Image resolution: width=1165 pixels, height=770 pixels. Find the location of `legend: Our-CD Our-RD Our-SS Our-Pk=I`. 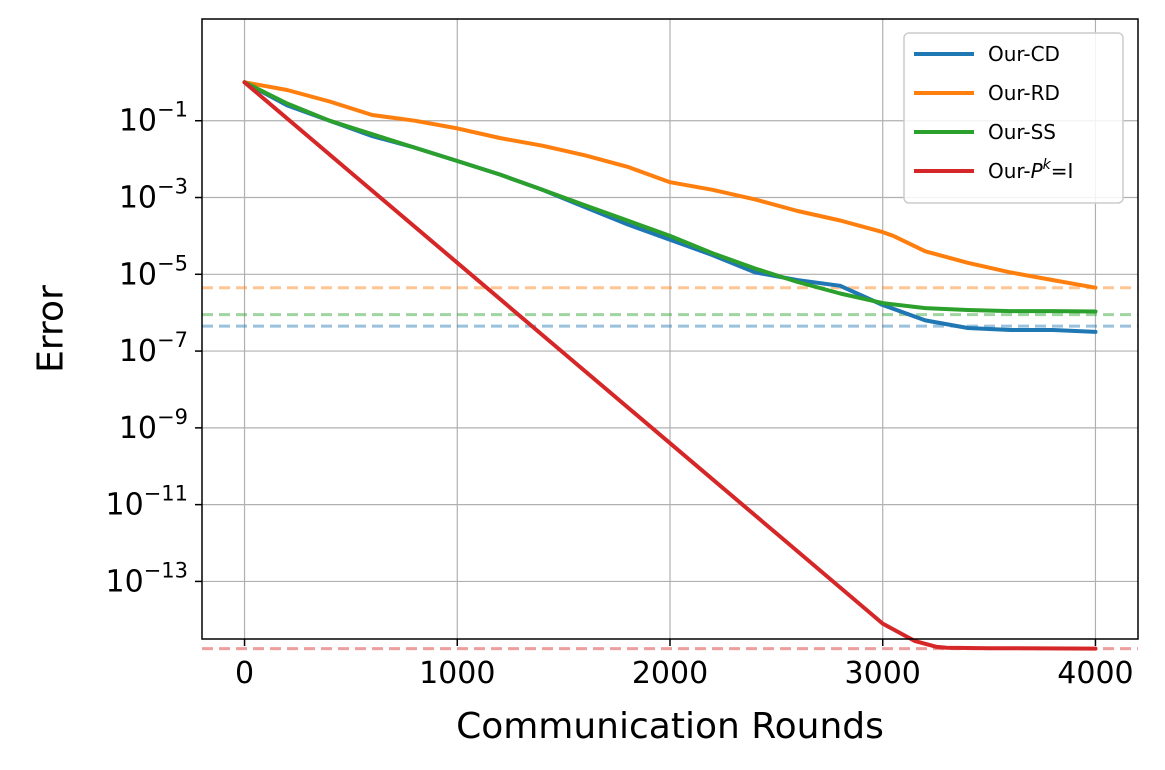

legend: Our-CD Our-RD Our-SS Our-Pk=I is located at coordinates (1013, 118).